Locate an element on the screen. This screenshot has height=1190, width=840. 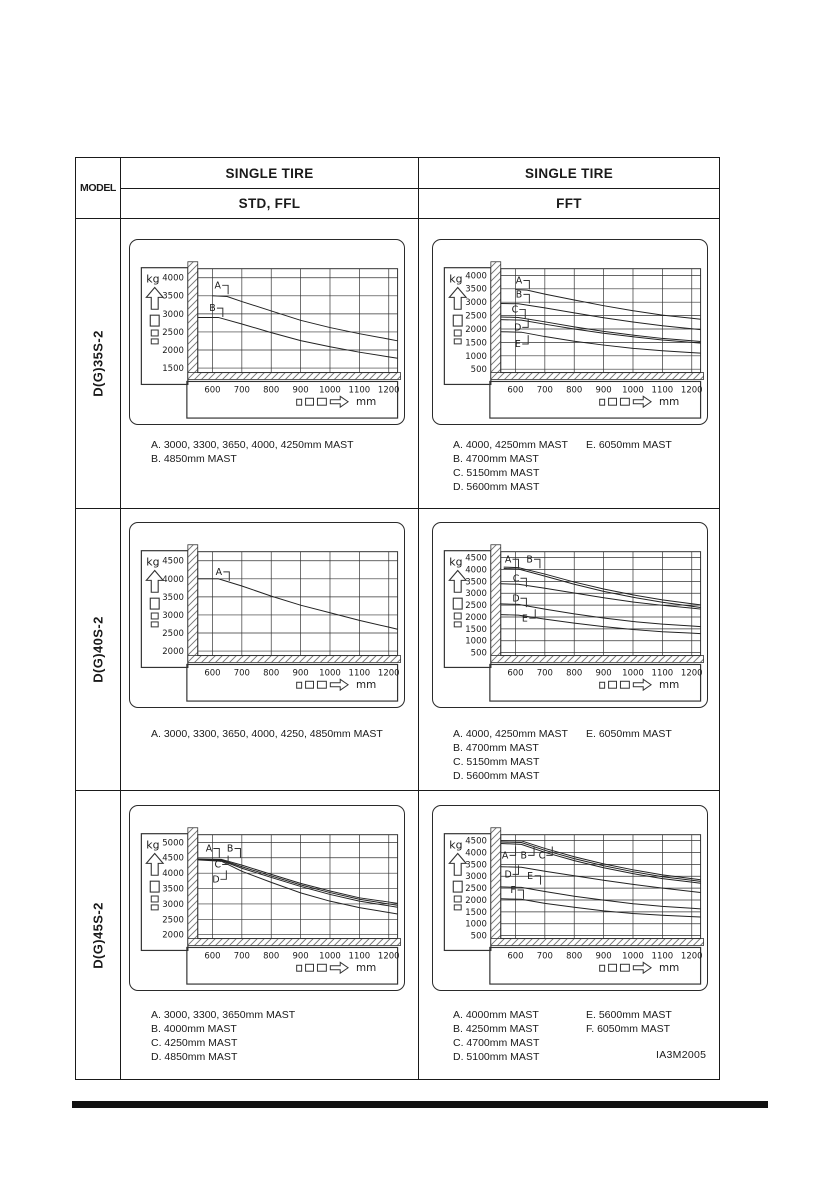
legend-line: D. 5600mm MAST is located at coordinates (496, 487).